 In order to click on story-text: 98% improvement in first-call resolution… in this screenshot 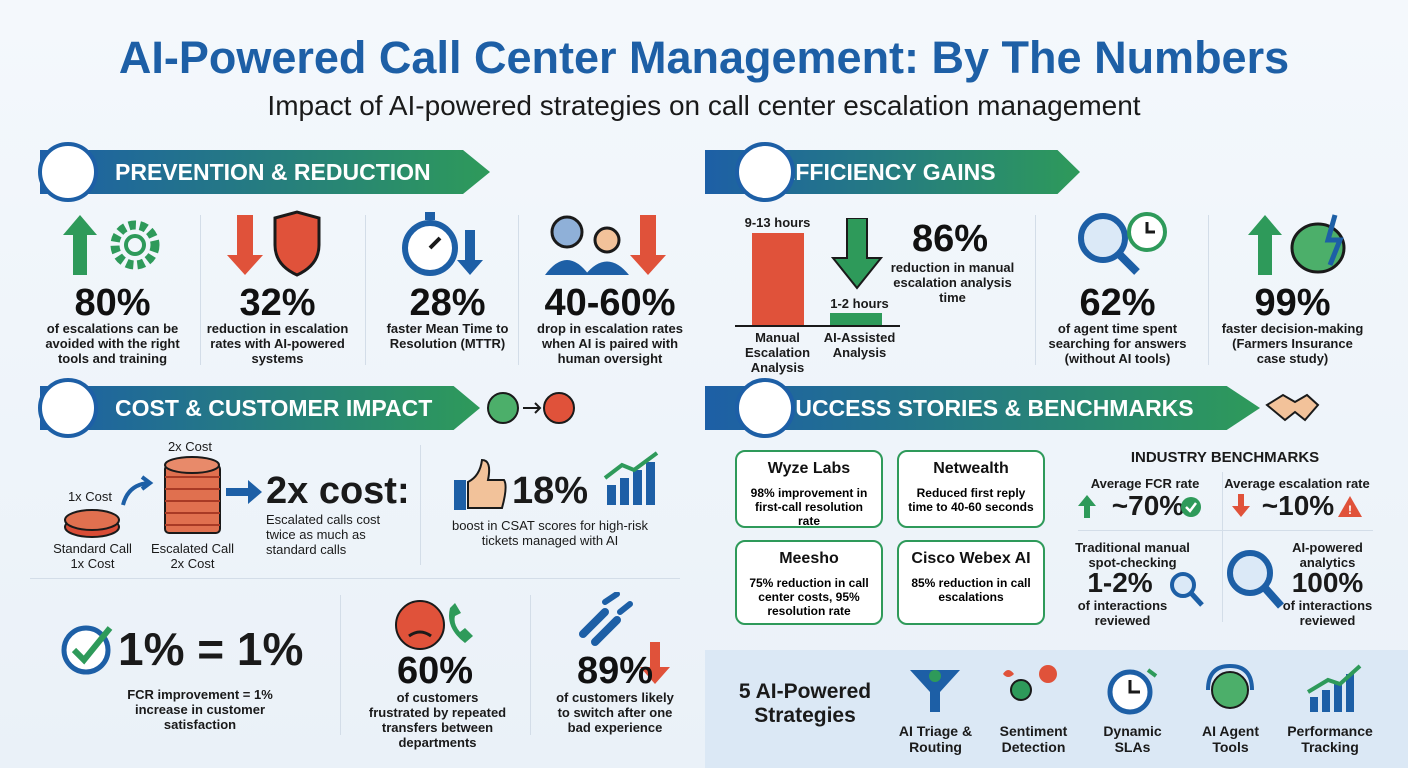, I will do `click(809, 507)`.